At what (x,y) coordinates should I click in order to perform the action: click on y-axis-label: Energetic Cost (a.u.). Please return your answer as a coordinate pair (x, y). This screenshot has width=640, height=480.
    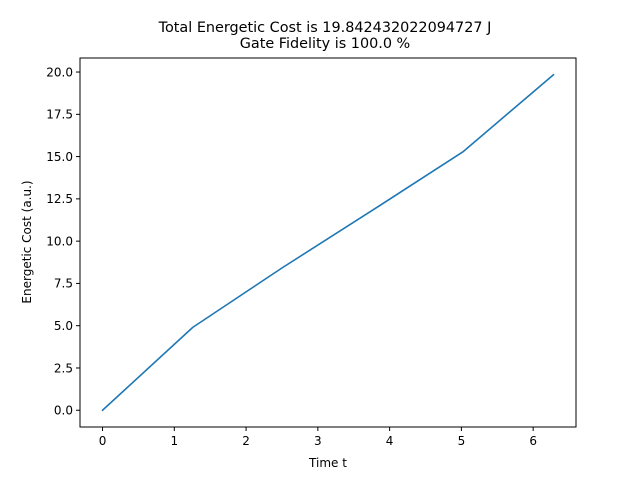
    Looking at the image, I should click on (27, 241).